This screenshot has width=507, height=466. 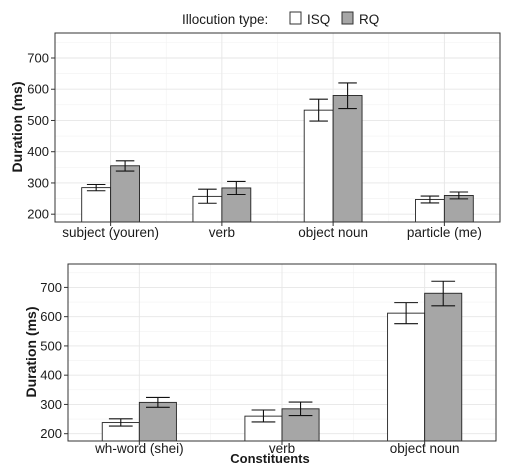 I want to click on legend-label-isq: ISQ, so click(x=318, y=19).